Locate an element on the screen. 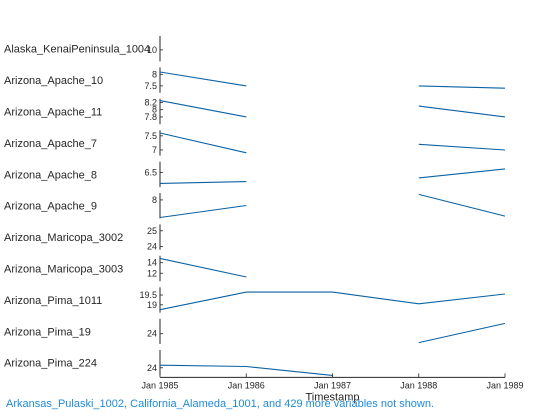 This screenshot has height=420, width=560. lane: Arizona_Pima_19 24 is located at coordinates (255, 331).